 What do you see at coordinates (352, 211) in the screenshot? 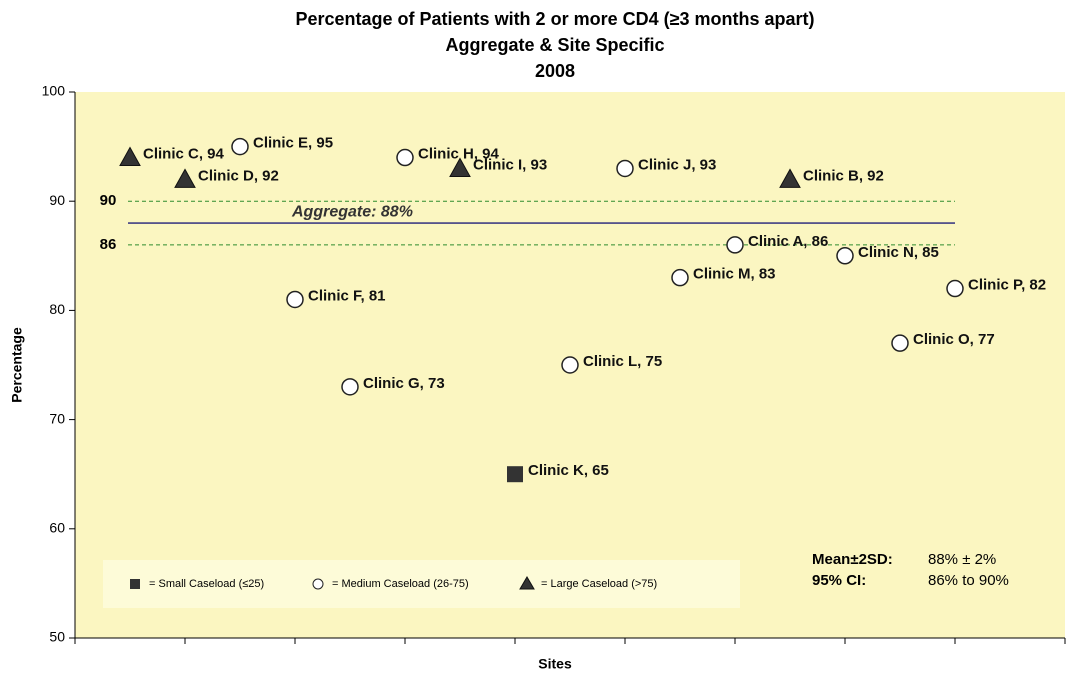
I see `reference-label: Aggregate: 88%` at bounding box center [352, 211].